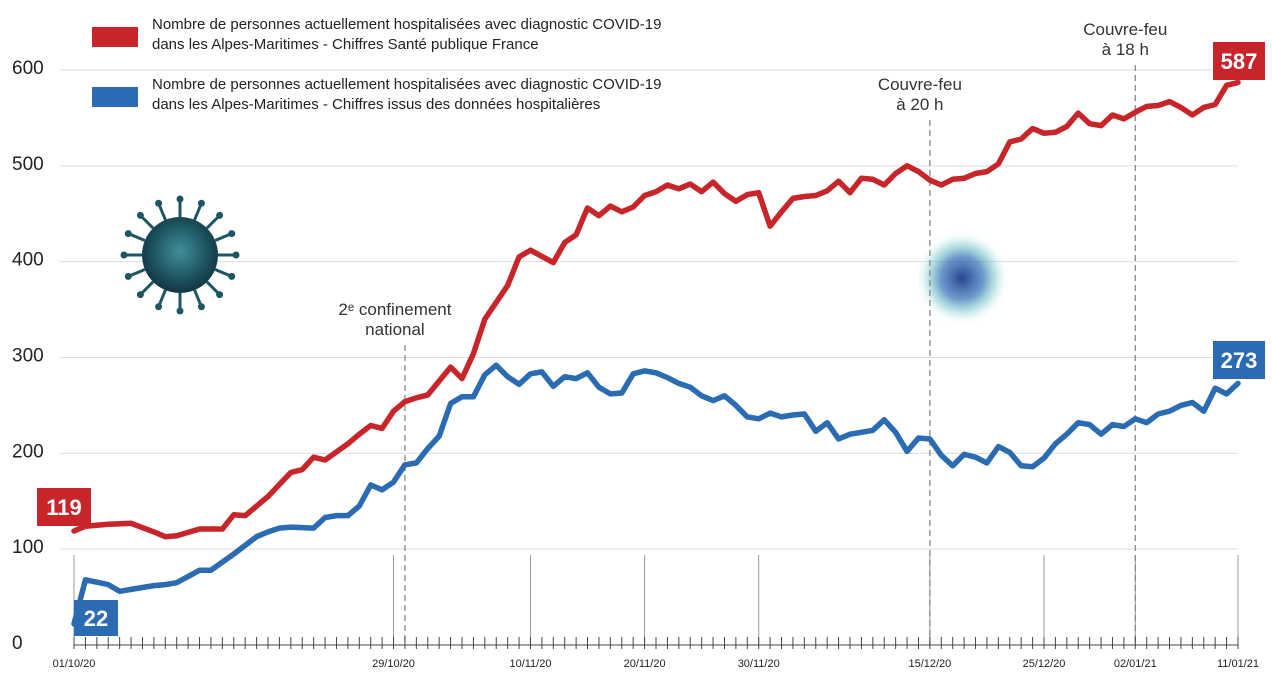  Describe the element at coordinates (1135, 664) in the screenshot. I see `x-tick-label: 02/01/21` at that location.